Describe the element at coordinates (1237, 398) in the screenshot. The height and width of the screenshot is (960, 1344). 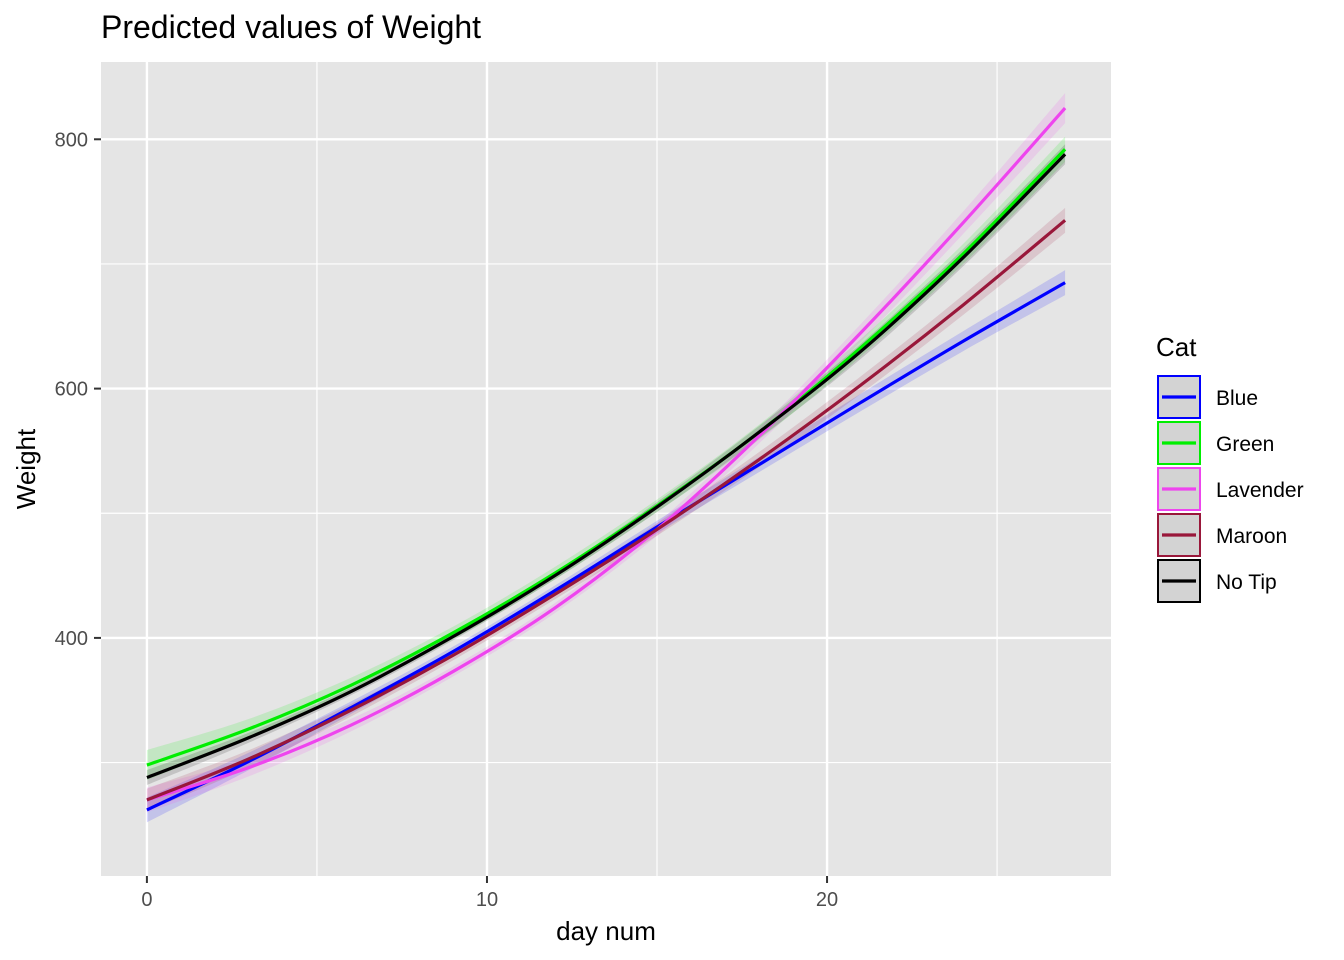
I see `legend-label-blue: Blue` at that location.